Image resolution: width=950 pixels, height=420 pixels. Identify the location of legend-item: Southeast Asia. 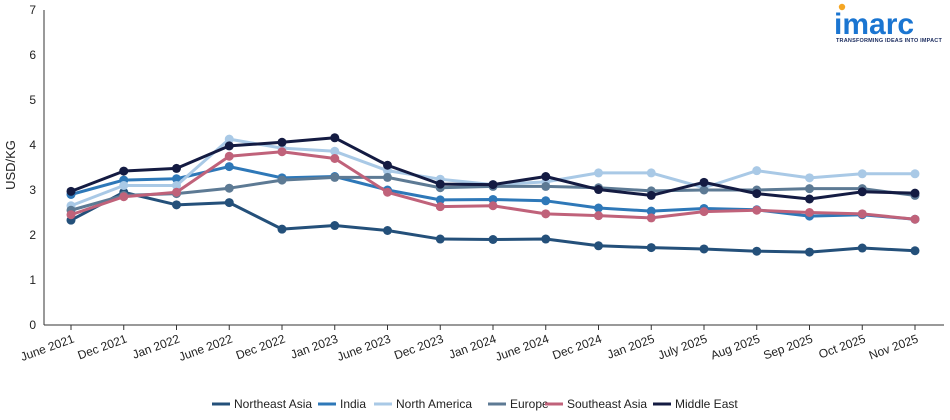
(596, 404).